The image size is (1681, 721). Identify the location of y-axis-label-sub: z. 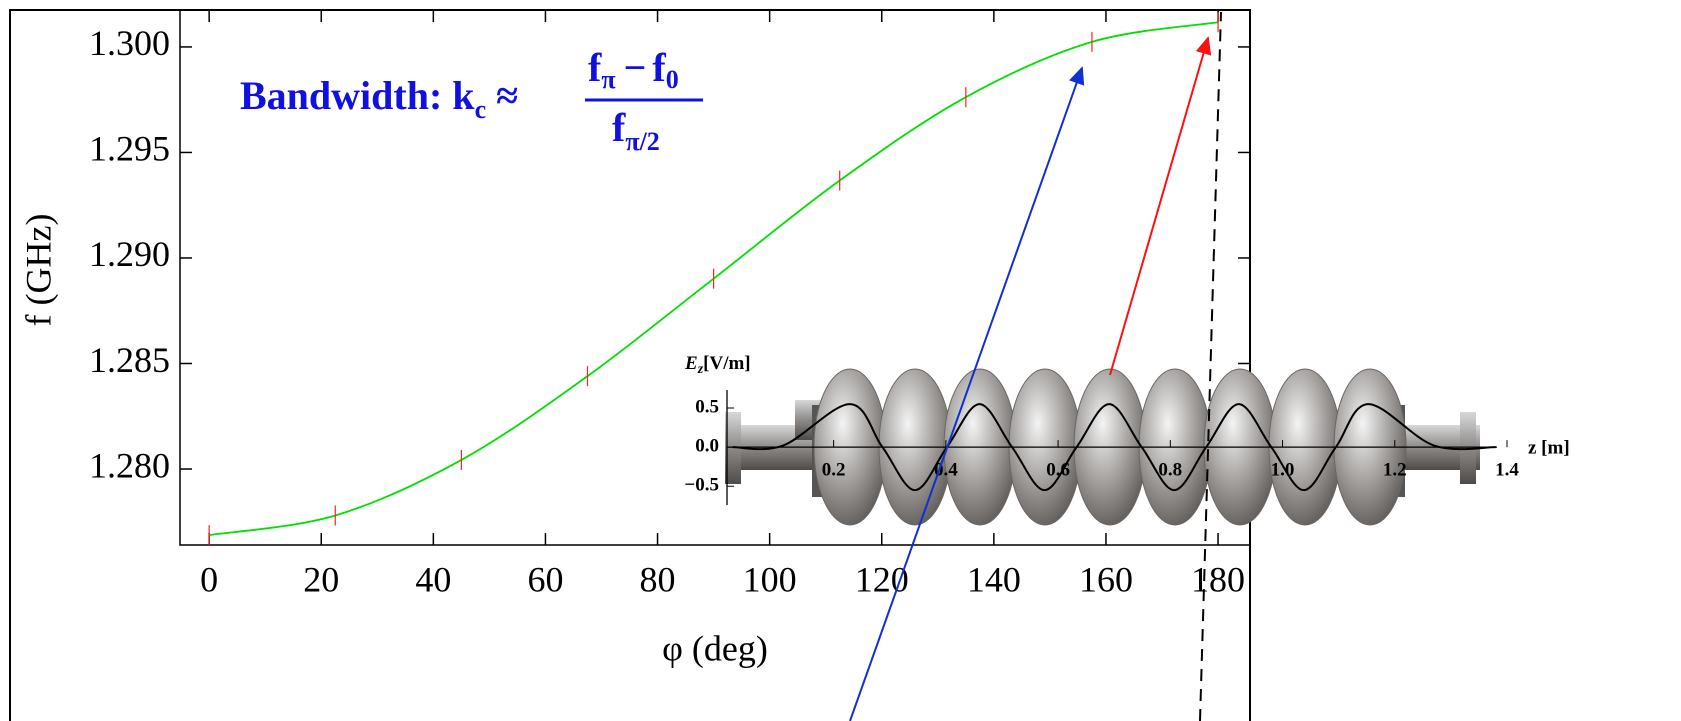
(700, 369).